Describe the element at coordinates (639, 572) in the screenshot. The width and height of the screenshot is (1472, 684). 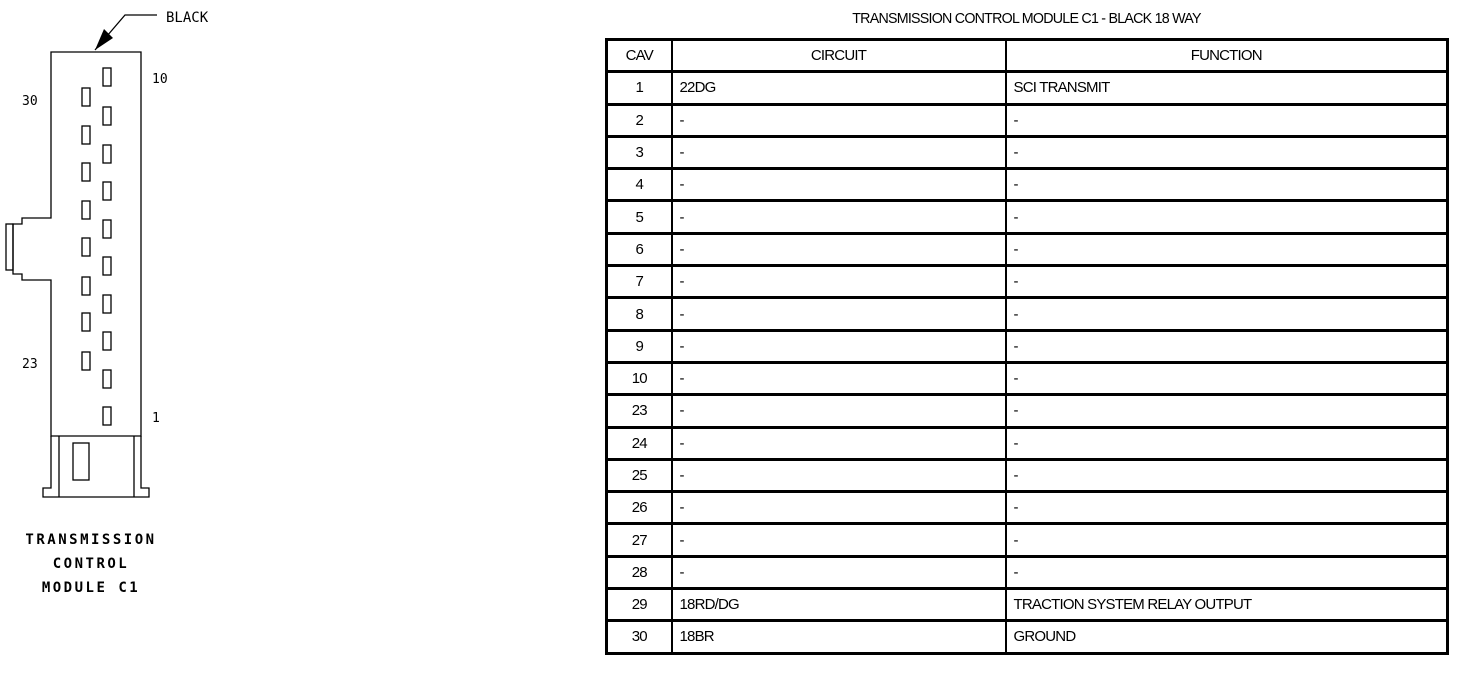
I see `cell-cav: 28` at that location.